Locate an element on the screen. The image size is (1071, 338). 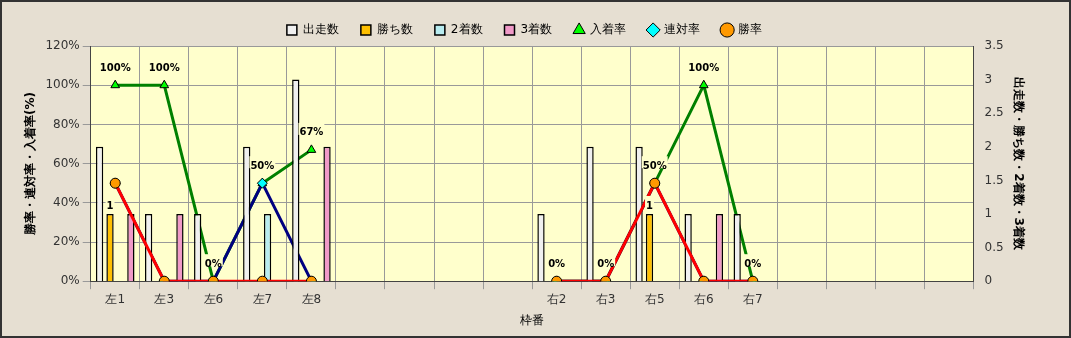
y2-tick-label: 2.5 is located at coordinates (994, 112).